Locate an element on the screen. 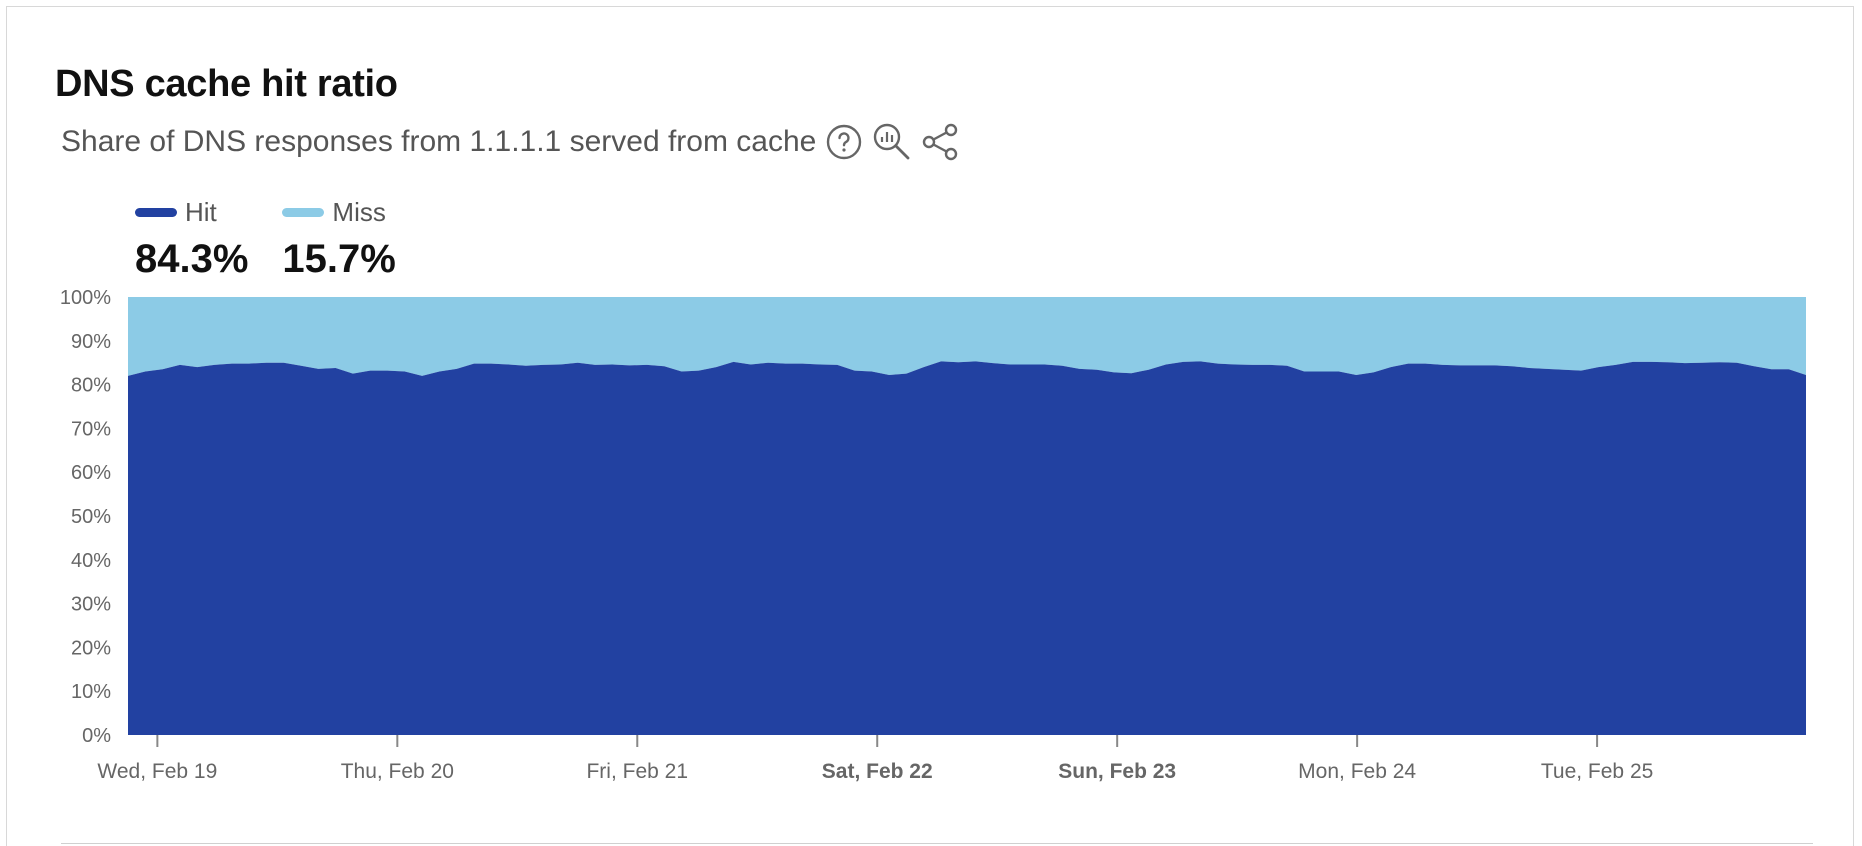 This screenshot has width=1862, height=846. x-tick-label: Wed, Feb 19 is located at coordinates (157, 771).